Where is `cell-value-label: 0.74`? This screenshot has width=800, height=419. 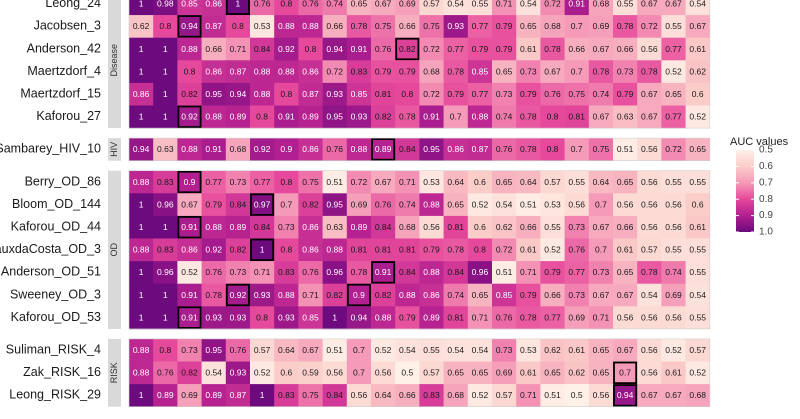 cell-value-label: 0.74 is located at coordinates (407, 204).